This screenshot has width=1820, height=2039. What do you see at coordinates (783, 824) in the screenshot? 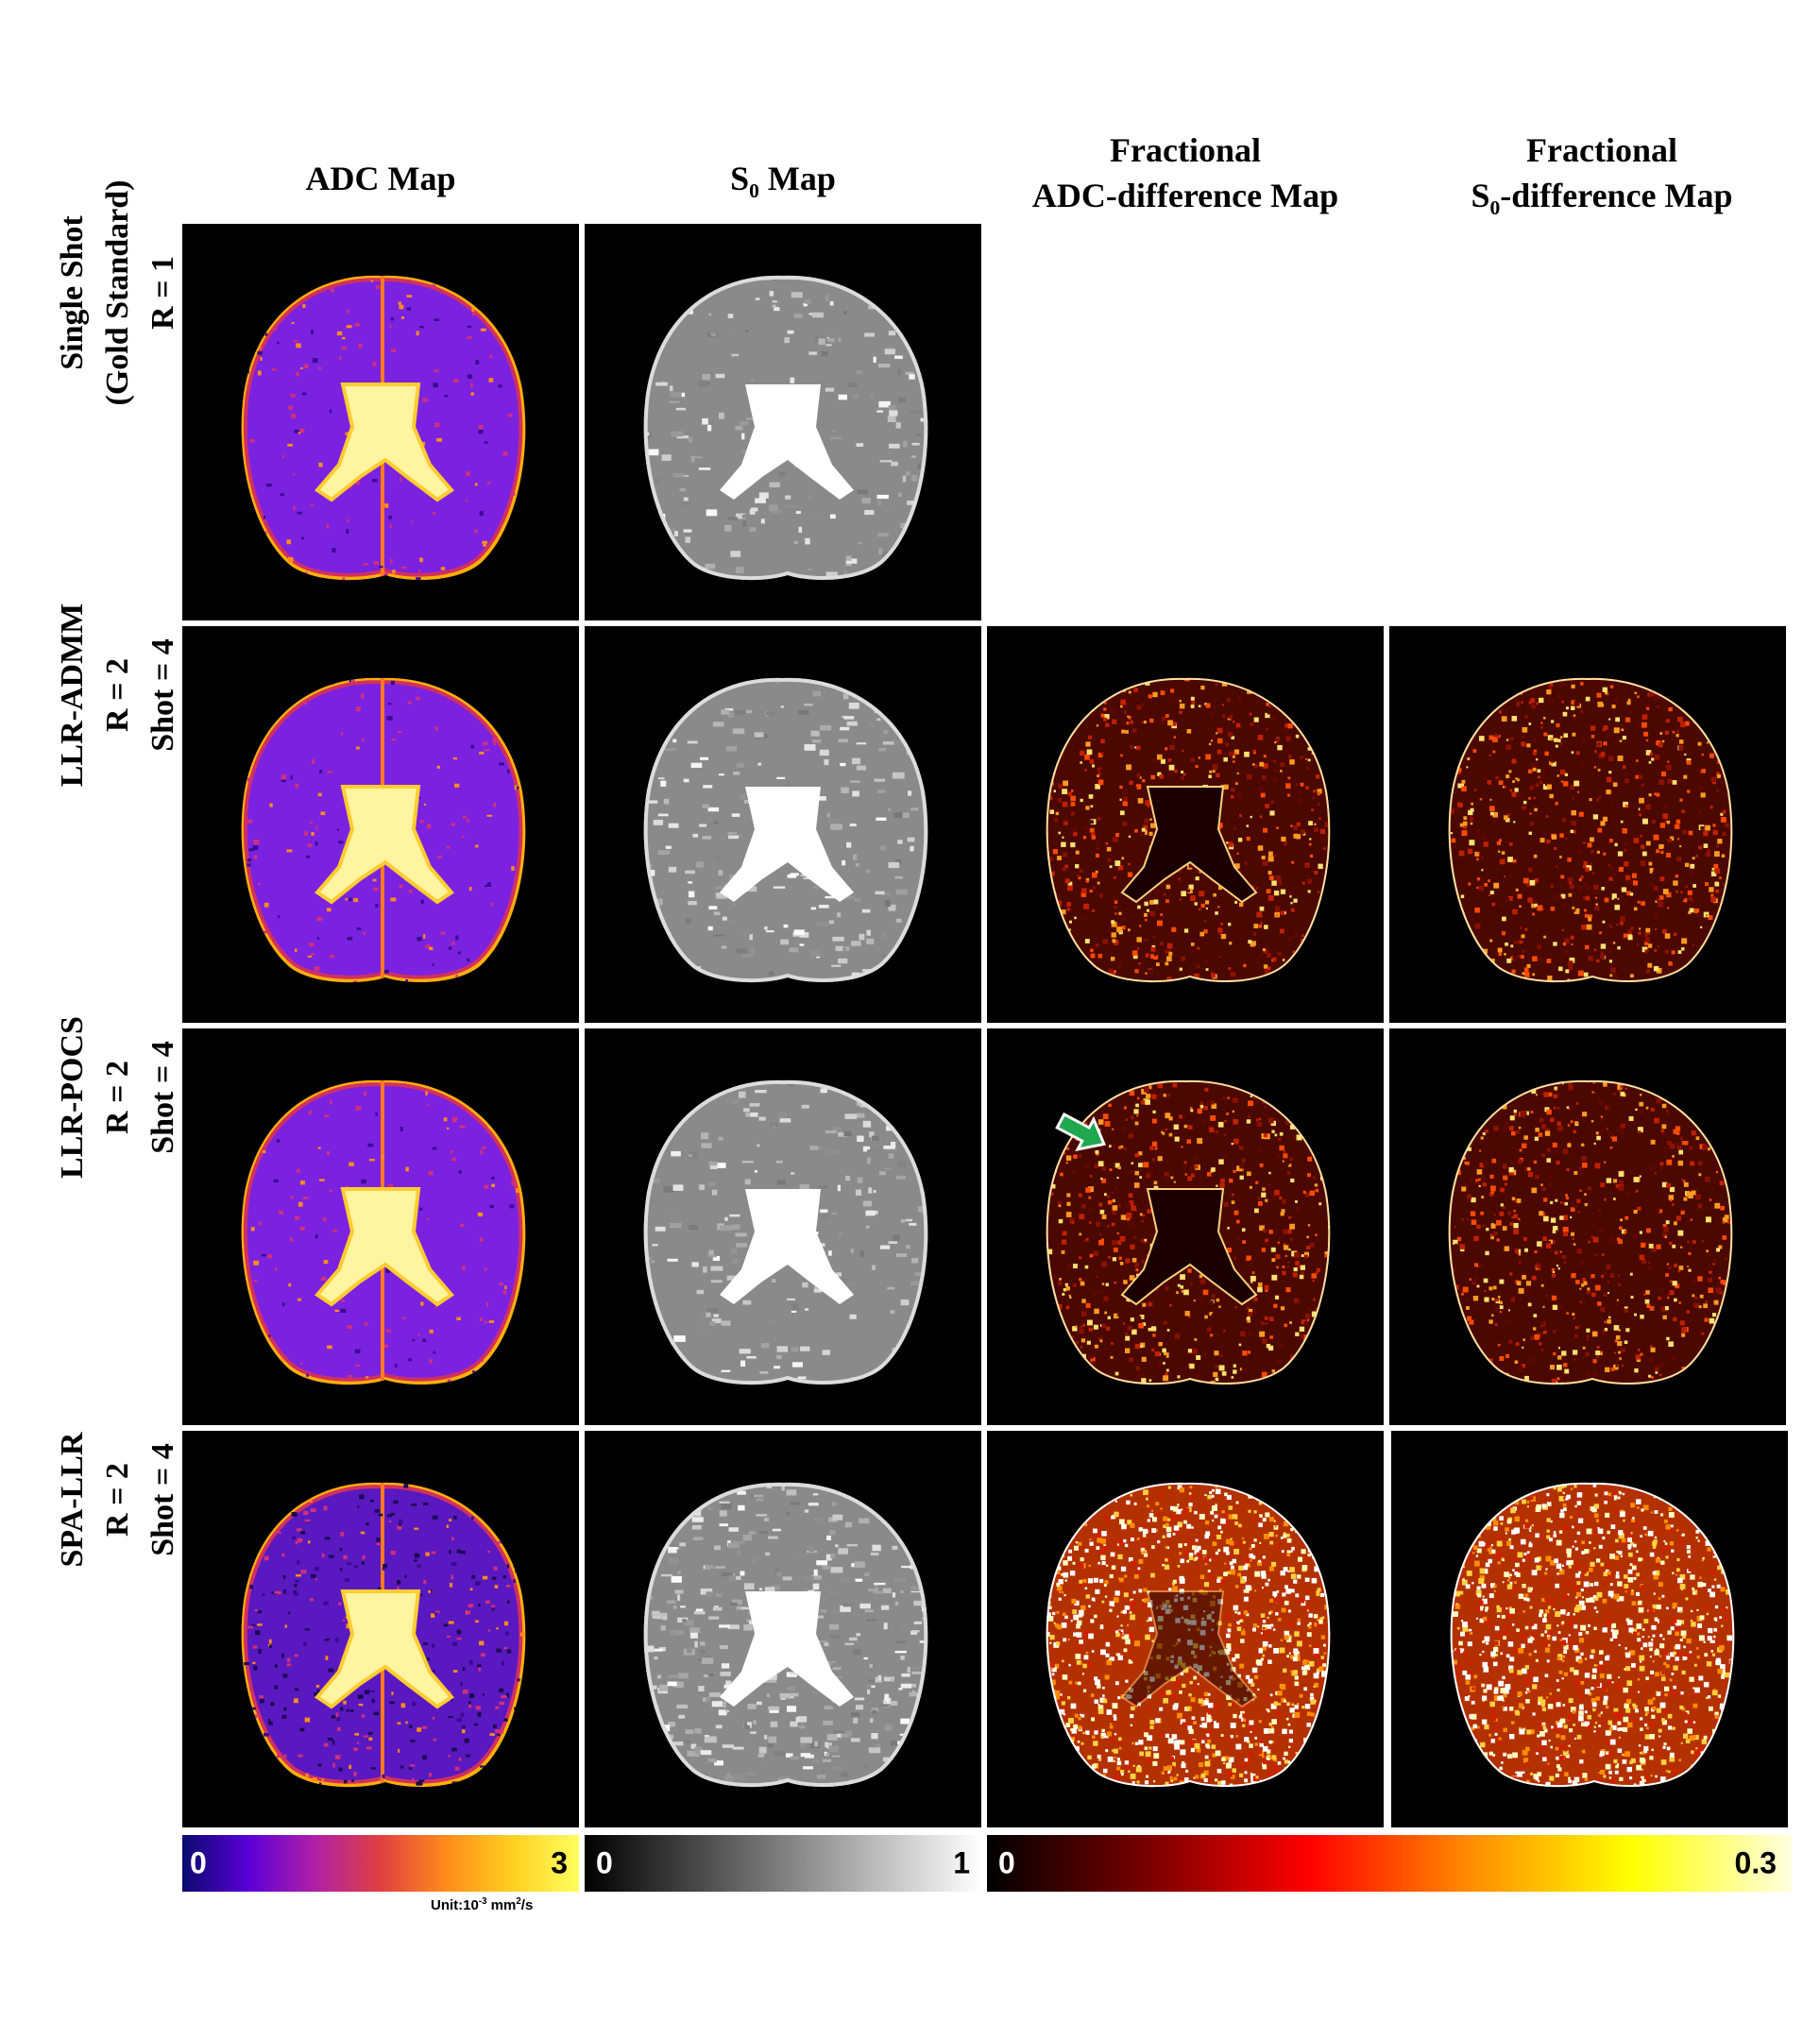
I see `panel-llr-admm-s0` at bounding box center [783, 824].